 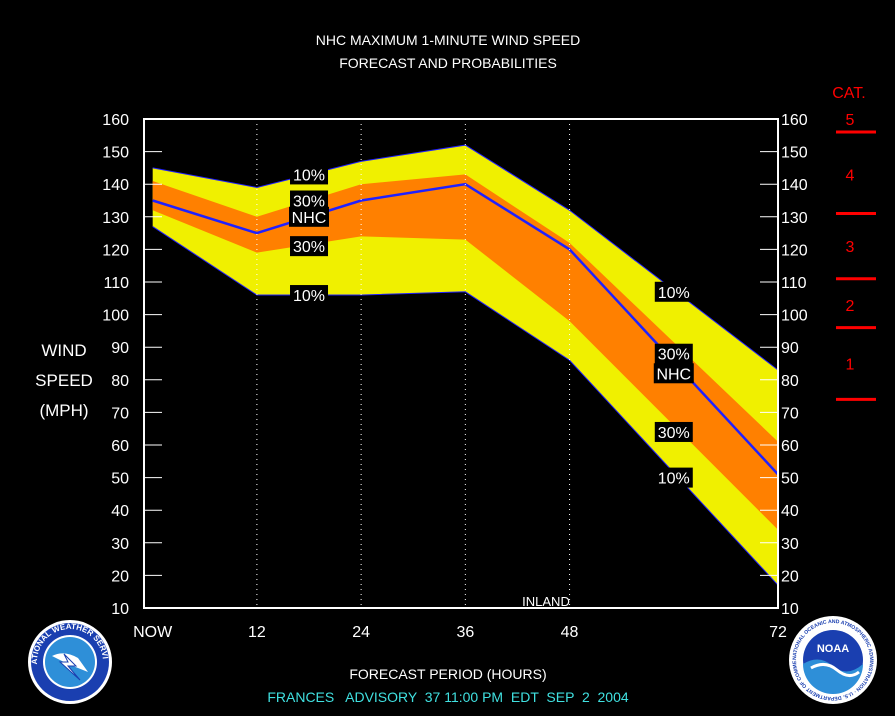 What do you see at coordinates (856, 256) in the screenshot?
I see `saffir-simpson-scale: 5 4 3 2 1` at bounding box center [856, 256].